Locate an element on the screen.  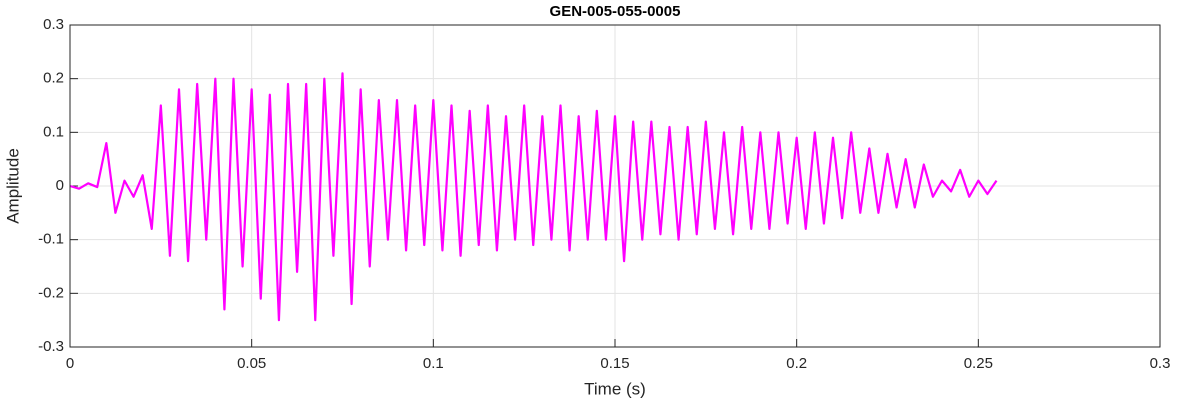
x-tick-label: 0.05 is located at coordinates (251, 363).